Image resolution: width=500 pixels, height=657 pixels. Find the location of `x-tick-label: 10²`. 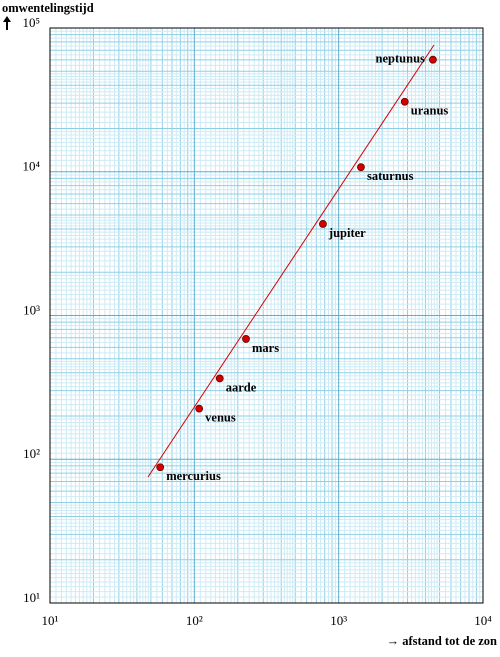

x-tick-label: 10² is located at coordinates (194, 620).